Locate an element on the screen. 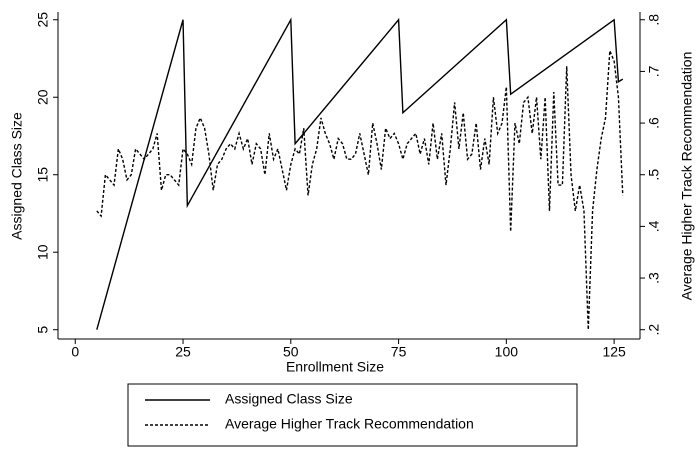 This screenshot has width=700, height=451. y2-tick-label: .3 is located at coordinates (654, 278).